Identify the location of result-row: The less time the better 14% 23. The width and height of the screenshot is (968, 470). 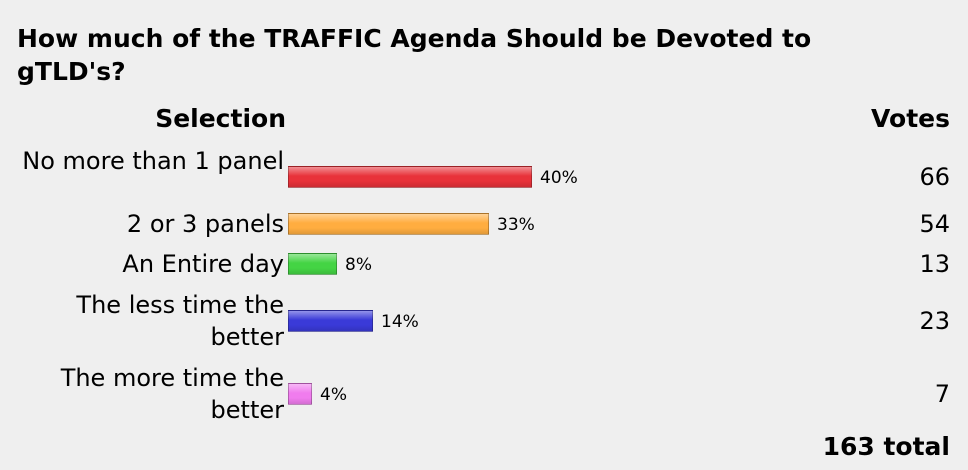
(484, 321).